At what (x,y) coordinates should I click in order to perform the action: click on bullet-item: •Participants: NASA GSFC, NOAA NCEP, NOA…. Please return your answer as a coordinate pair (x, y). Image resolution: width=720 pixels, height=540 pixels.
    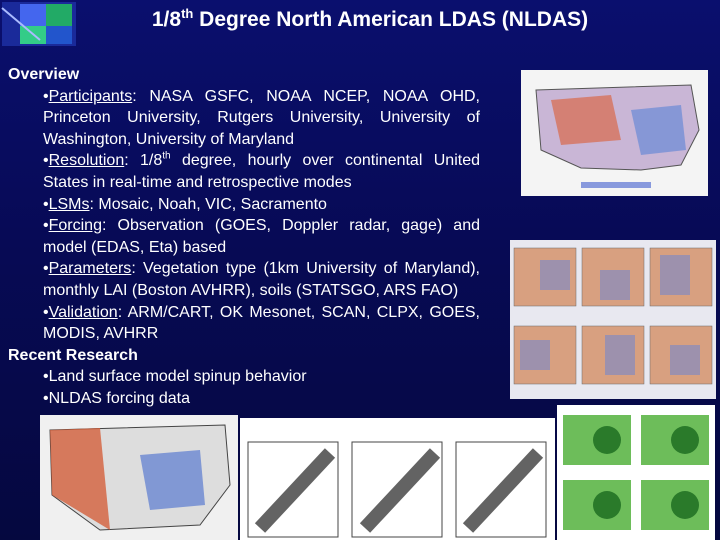
    Looking at the image, I should click on (244, 118).